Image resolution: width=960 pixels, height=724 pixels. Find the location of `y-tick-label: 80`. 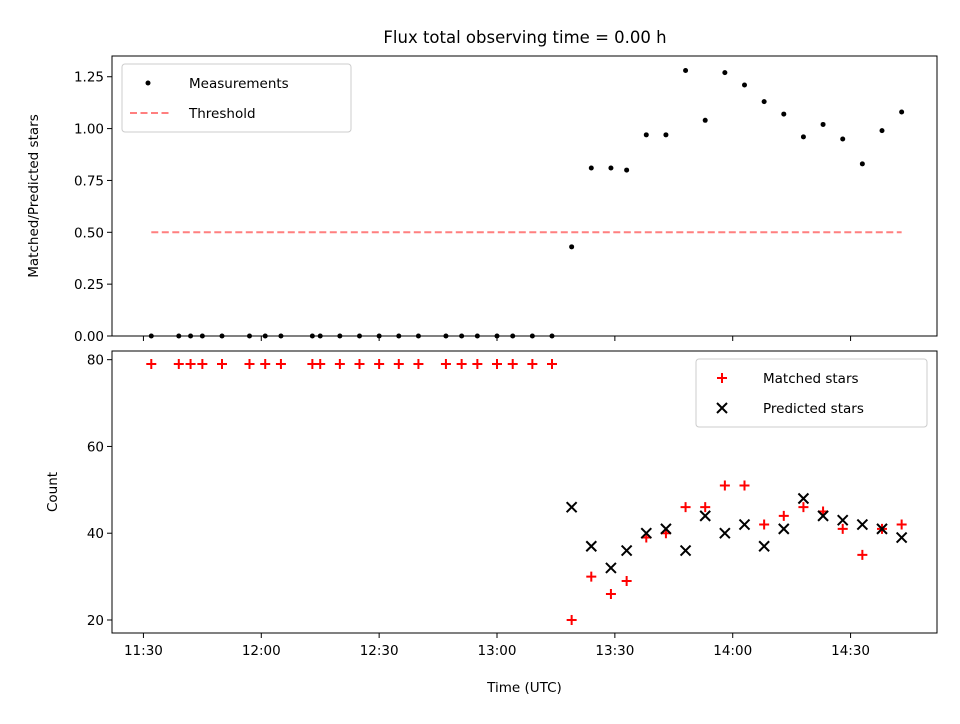

y-tick-label: 80 is located at coordinates (95, 361).